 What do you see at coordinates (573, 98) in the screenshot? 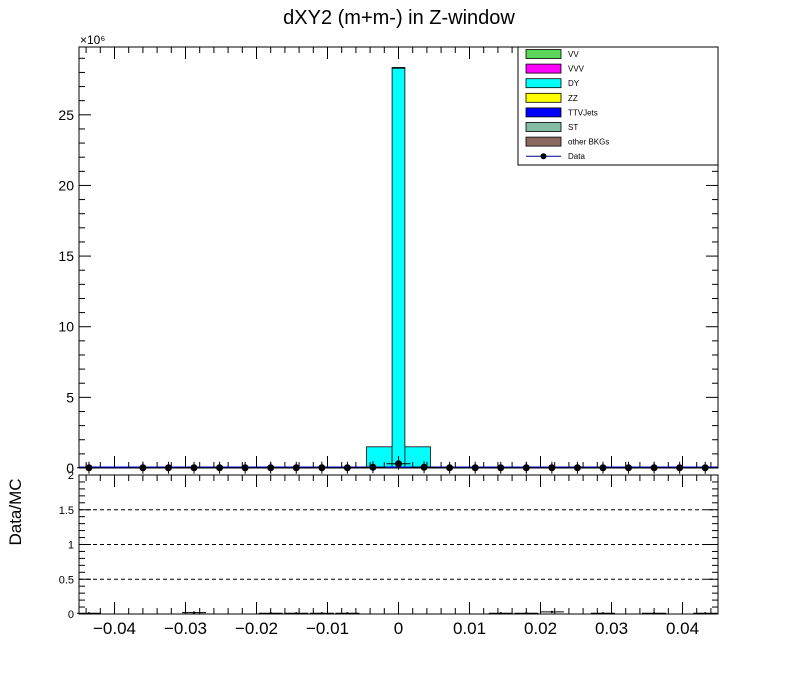
I see `legend-label-zz: ZZ` at bounding box center [573, 98].